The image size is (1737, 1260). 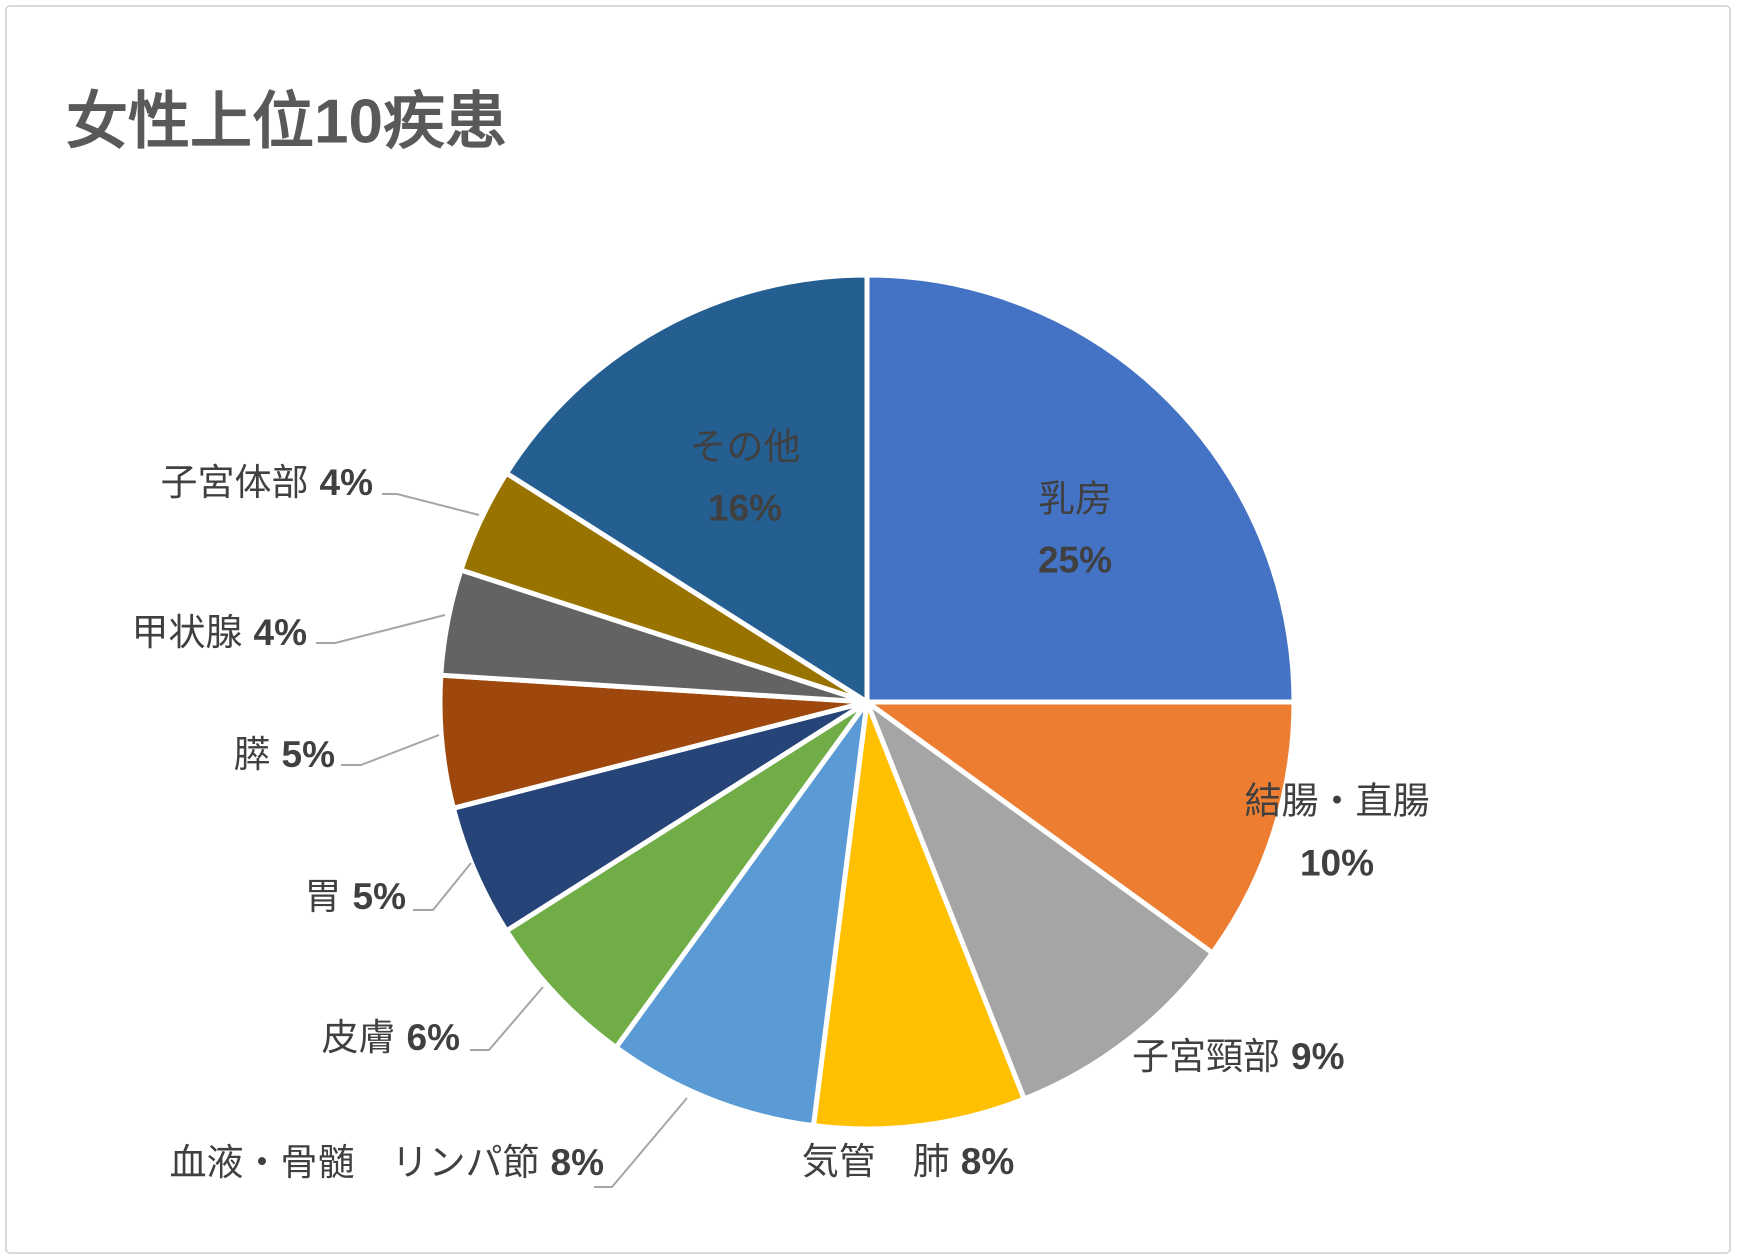 What do you see at coordinates (745, 447) in the screenshot?
I see `data-label-category: その他` at bounding box center [745, 447].